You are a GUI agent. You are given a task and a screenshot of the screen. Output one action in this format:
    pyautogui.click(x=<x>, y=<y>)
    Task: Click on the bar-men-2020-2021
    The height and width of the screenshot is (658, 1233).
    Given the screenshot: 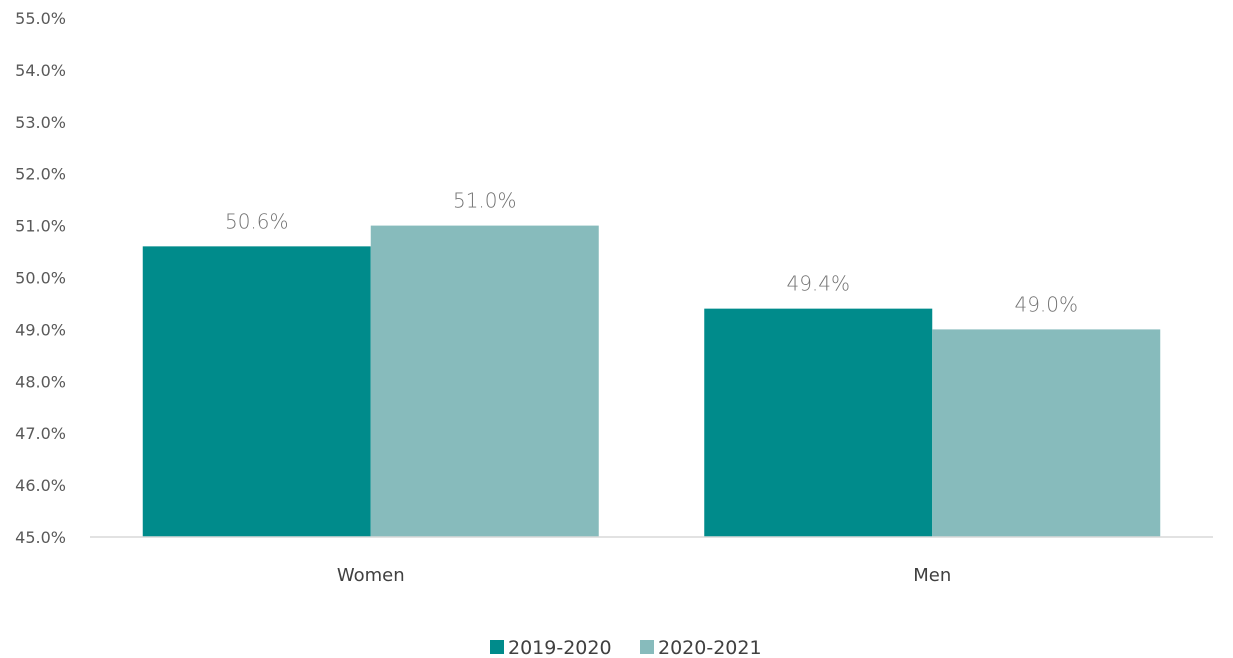 What is the action you would take?
    pyautogui.click(x=1046, y=433)
    